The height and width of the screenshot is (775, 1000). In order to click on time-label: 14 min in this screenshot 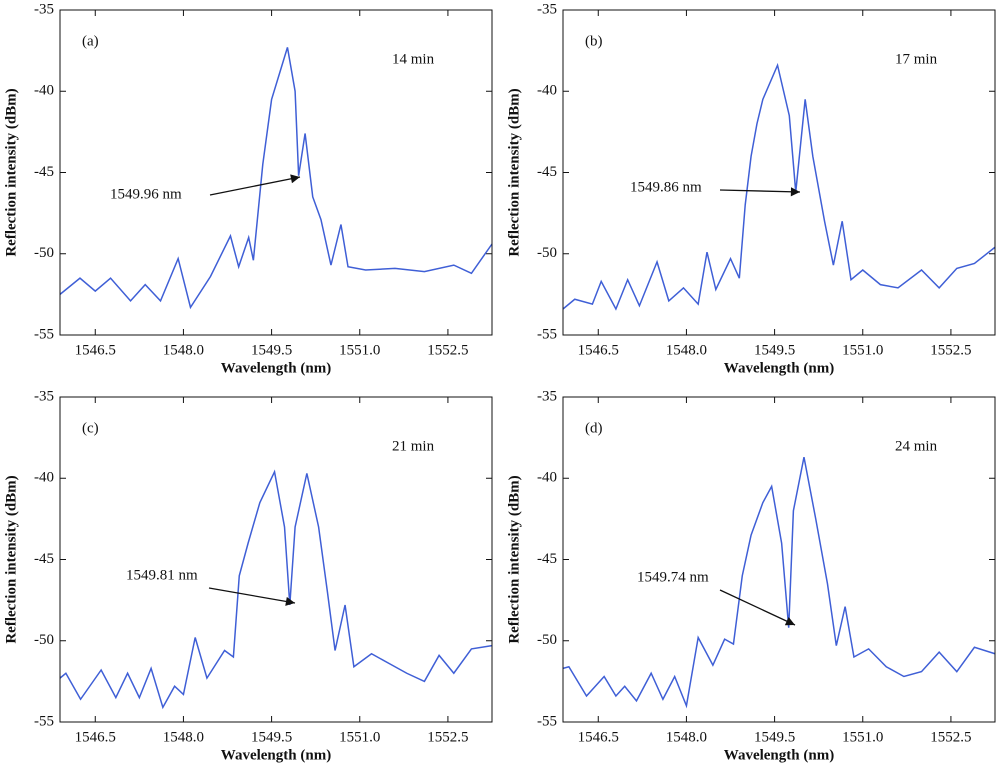, I will do `click(413, 59)`.